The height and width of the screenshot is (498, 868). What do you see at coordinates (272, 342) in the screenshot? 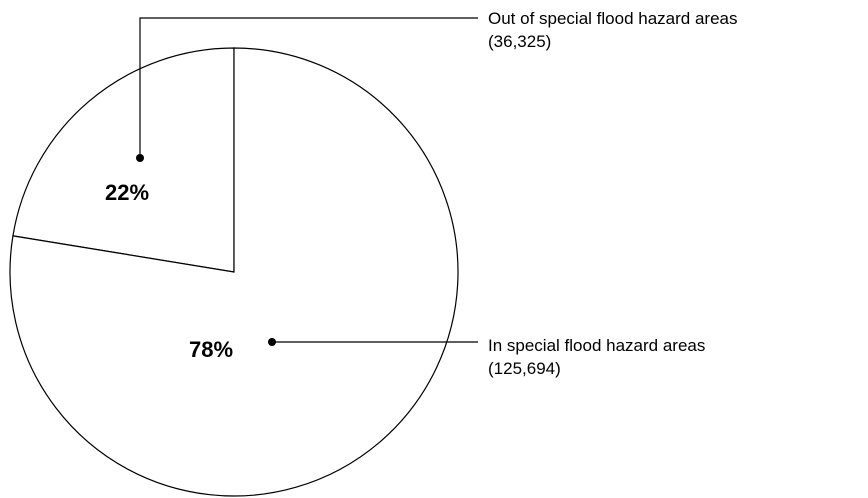
I see `leader-dot-in-sfha` at bounding box center [272, 342].